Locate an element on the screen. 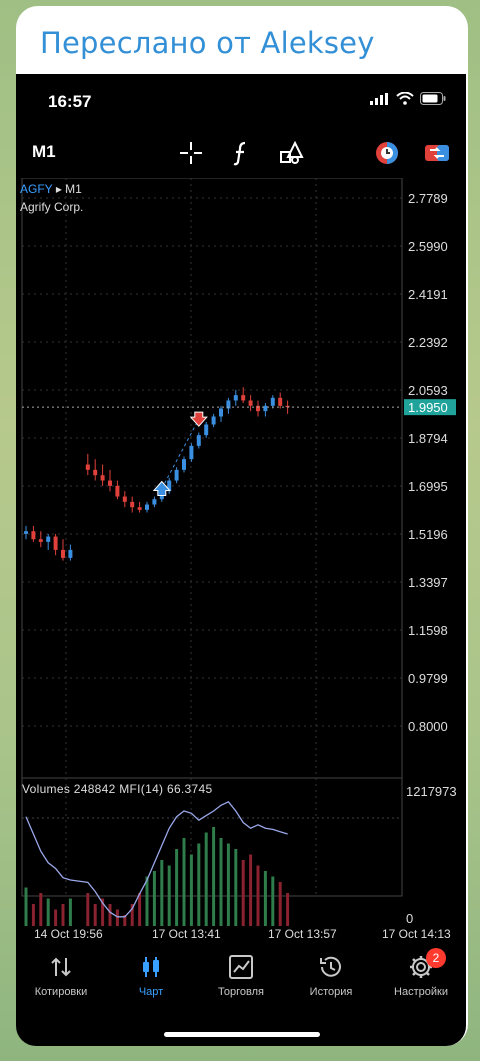 The image size is (480, 1061). time-axis-label: 17 Oct 13:57 is located at coordinates (302, 932).